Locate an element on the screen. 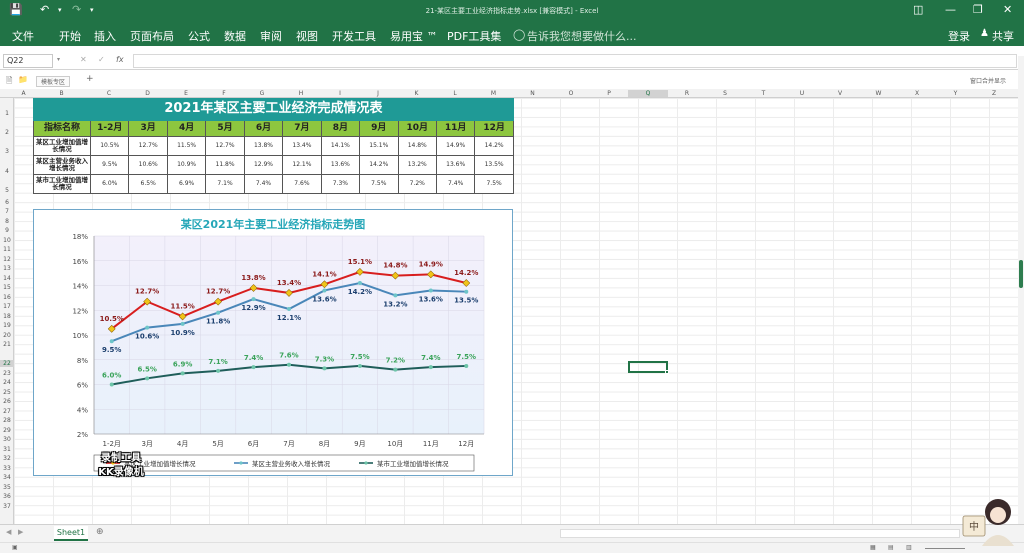 The image size is (1024, 553). row-header: 35 is located at coordinates (7, 487).